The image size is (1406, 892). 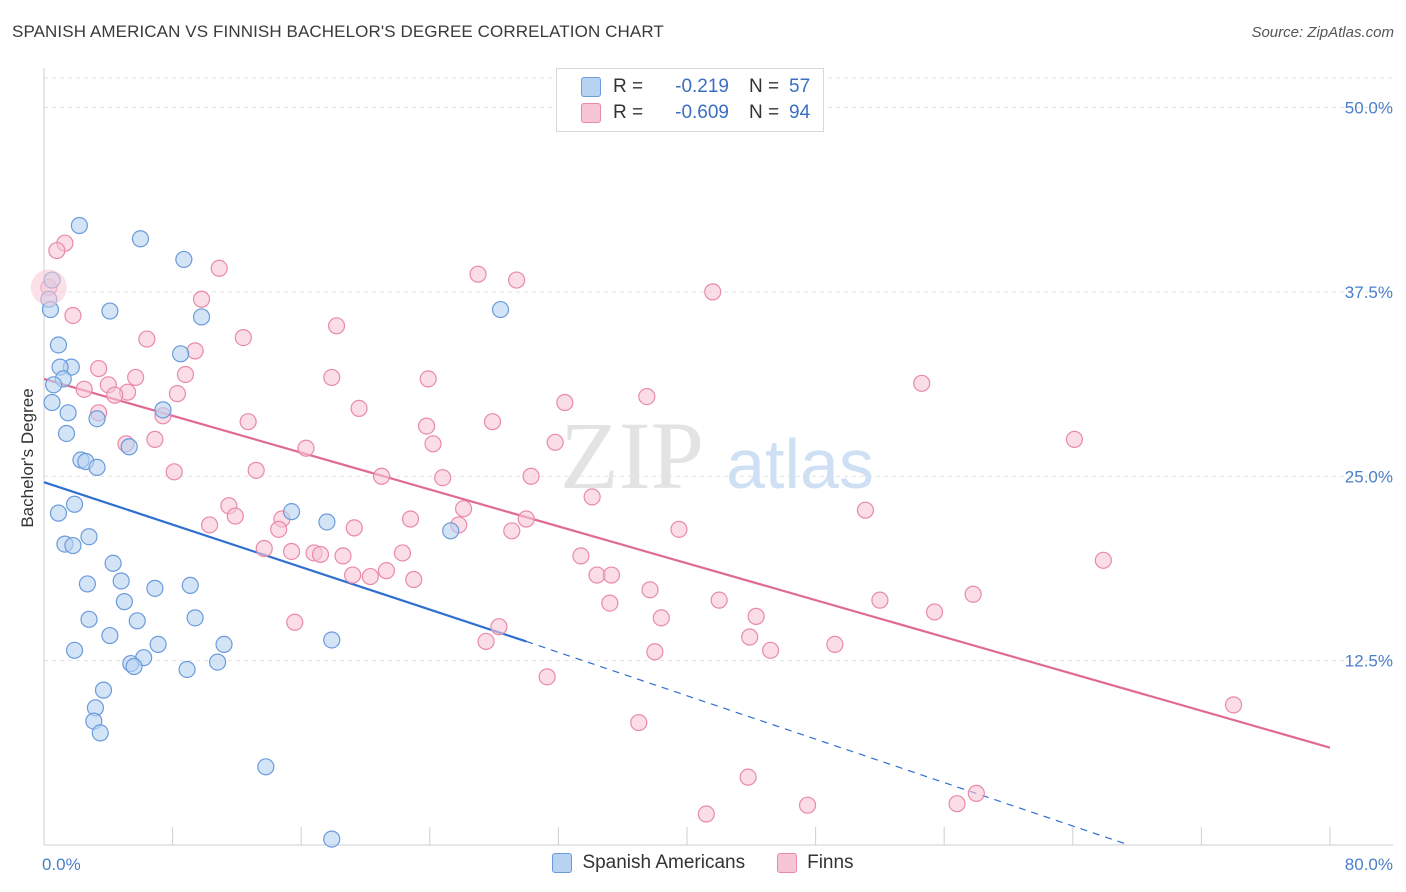 I want to click on y-tick-label: 25.0%, so click(x=1369, y=476).